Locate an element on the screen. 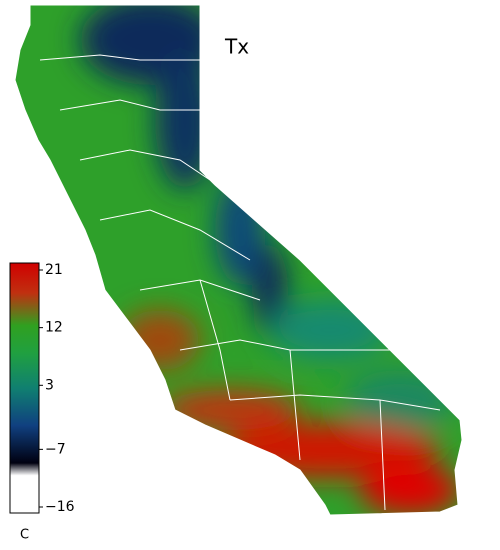 The width and height of the screenshot is (500, 550). colorbar-tick-label: 12 is located at coordinates (54, 328).